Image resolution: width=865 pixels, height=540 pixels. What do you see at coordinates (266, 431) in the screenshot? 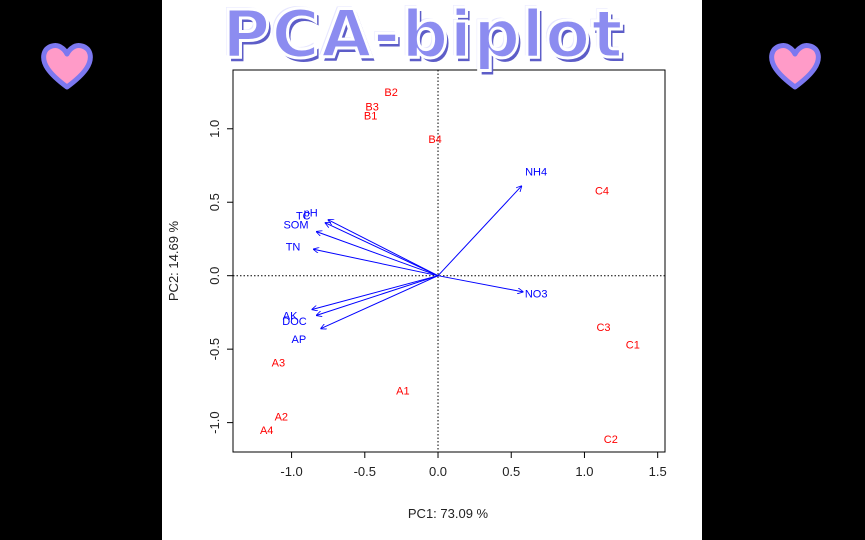
I see `sample-label-a4: A4` at bounding box center [266, 431].